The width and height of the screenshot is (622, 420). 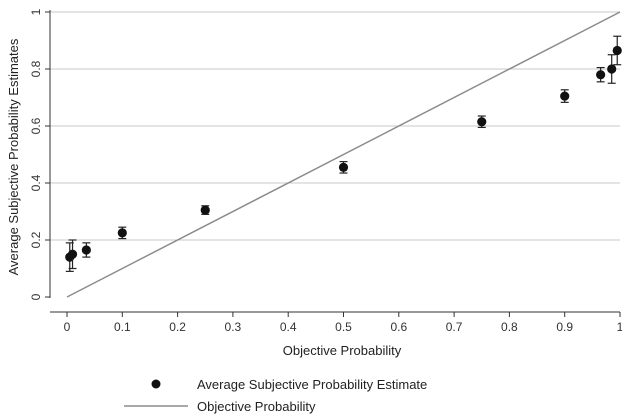 What do you see at coordinates (564, 327) in the screenshot?
I see `x-tick-label-9: 0.9` at bounding box center [564, 327].